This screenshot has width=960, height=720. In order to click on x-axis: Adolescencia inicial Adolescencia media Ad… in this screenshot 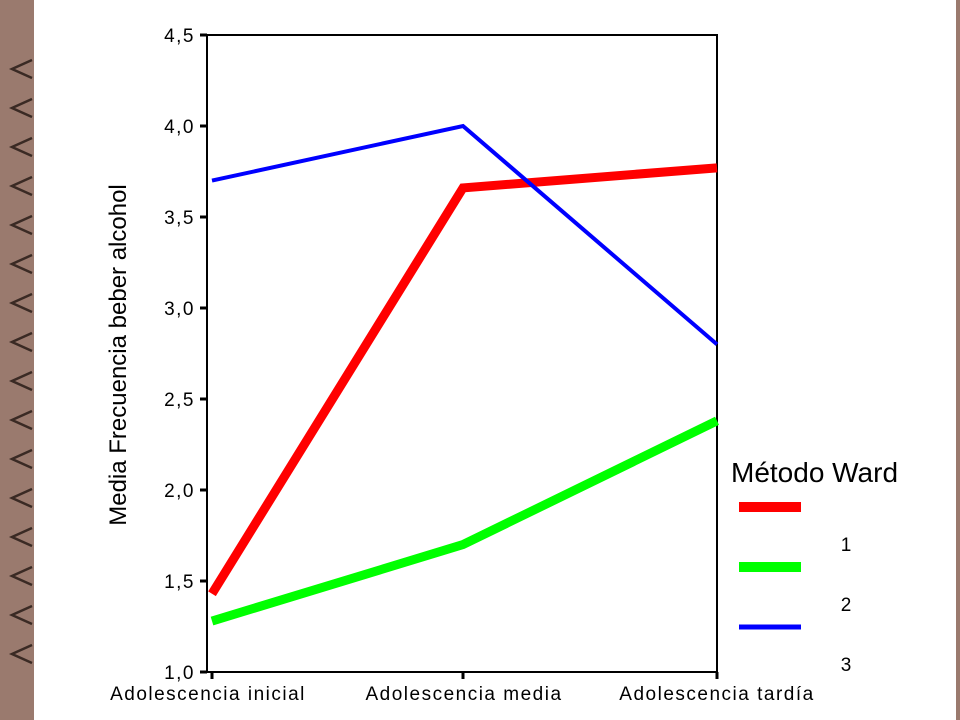, I will do `click(462, 688)`.